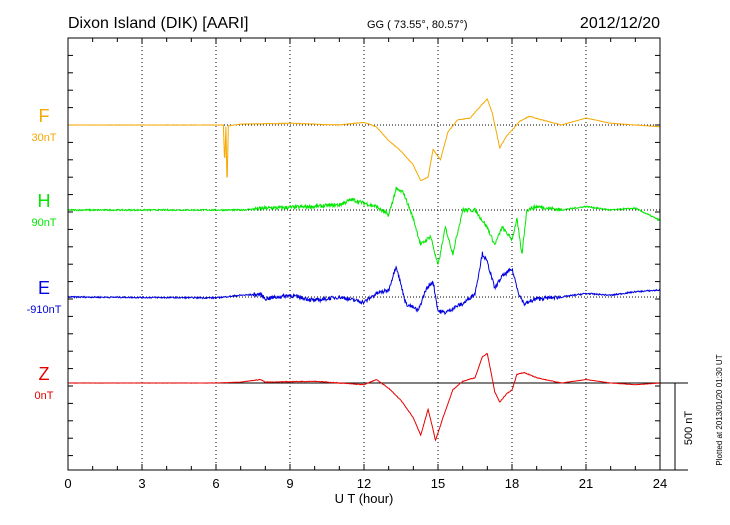 This screenshot has width=730, height=525. I want to click on x-tick-label: 12, so click(364, 483).